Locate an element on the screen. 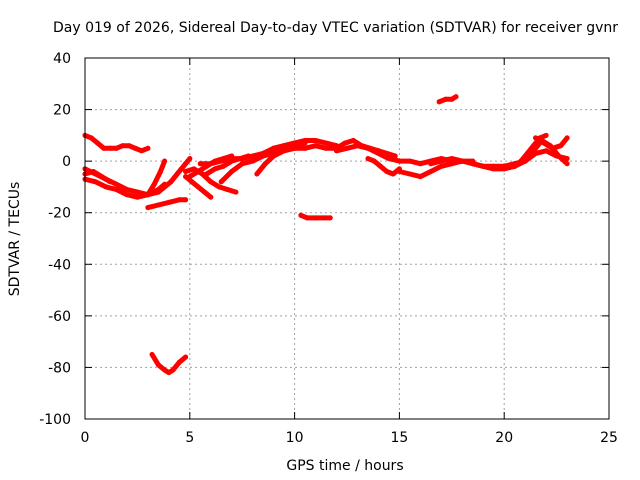 This screenshot has width=640, height=480. x-tick-label: 0 is located at coordinates (85, 438).